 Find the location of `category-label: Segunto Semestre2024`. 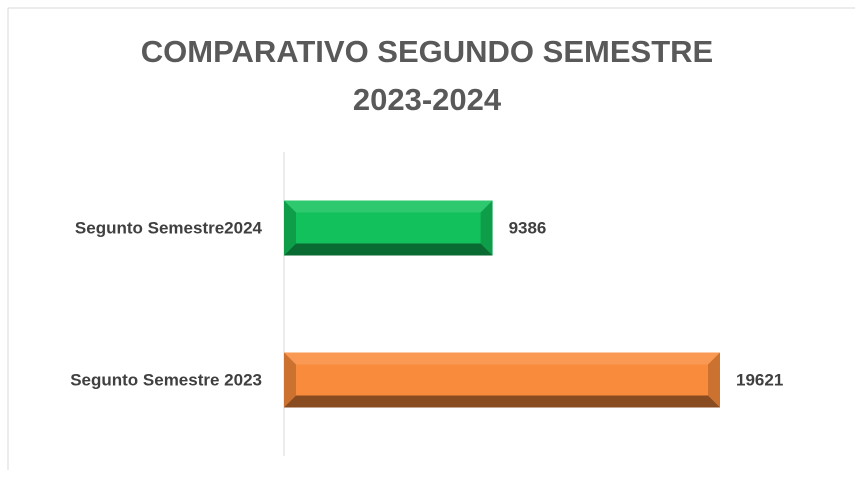

category-label: Segunto Semestre2024 is located at coordinates (169, 227).